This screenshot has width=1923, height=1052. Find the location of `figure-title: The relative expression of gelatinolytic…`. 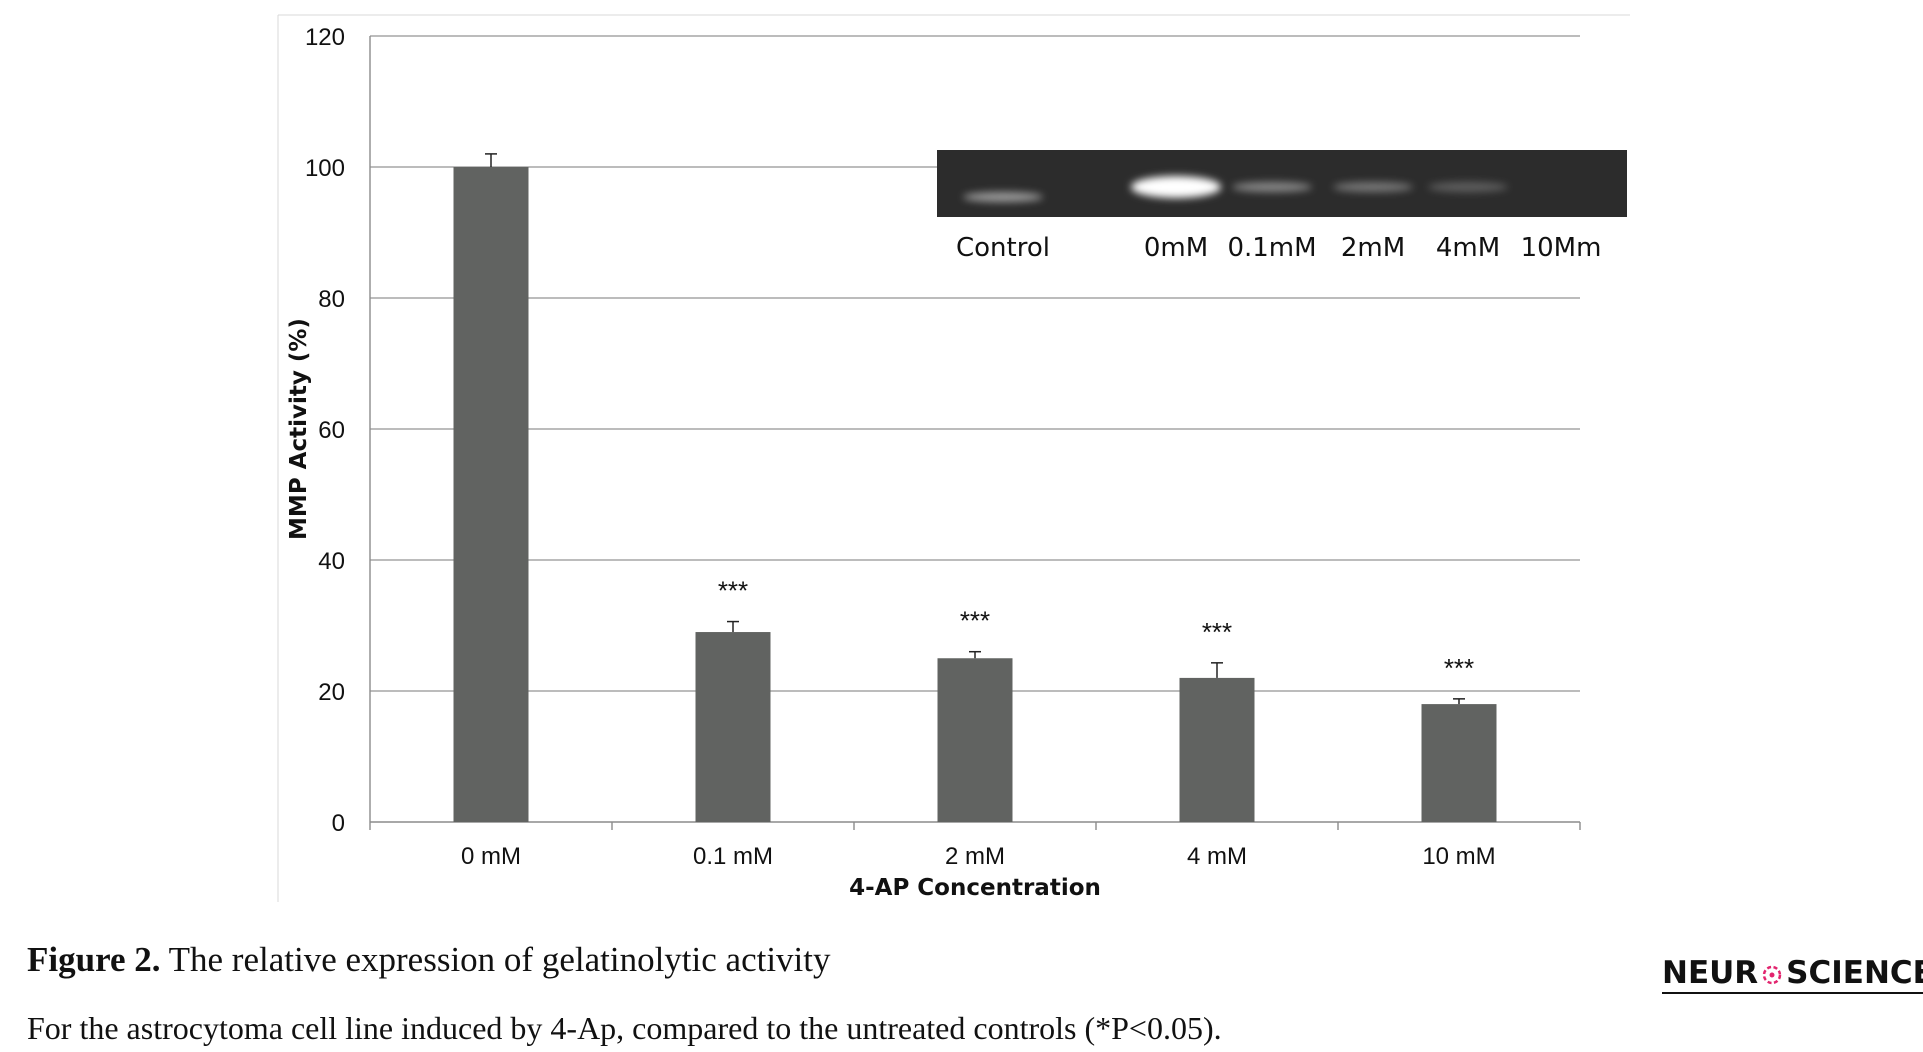

figure-title: The relative expression of gelatinolytic… is located at coordinates (499, 959).